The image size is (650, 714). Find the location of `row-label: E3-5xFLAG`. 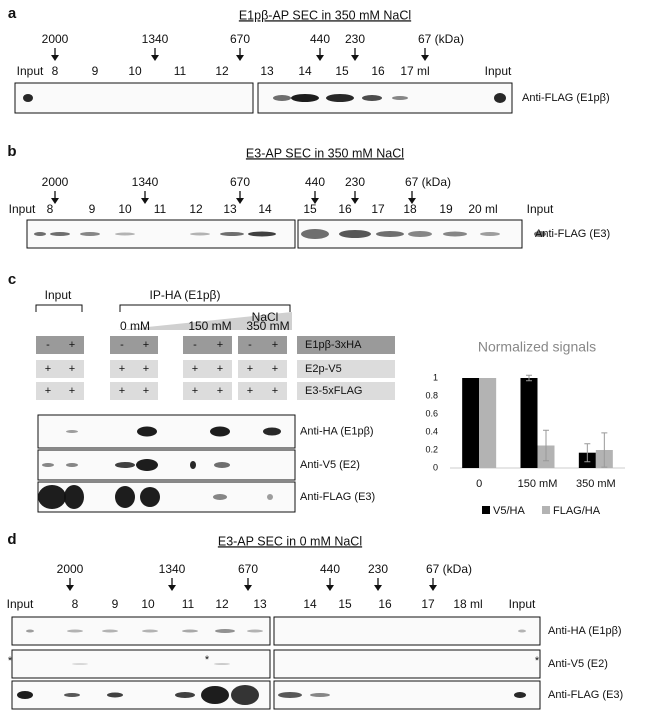

row-label: E3-5xFLAG is located at coordinates (333, 391).